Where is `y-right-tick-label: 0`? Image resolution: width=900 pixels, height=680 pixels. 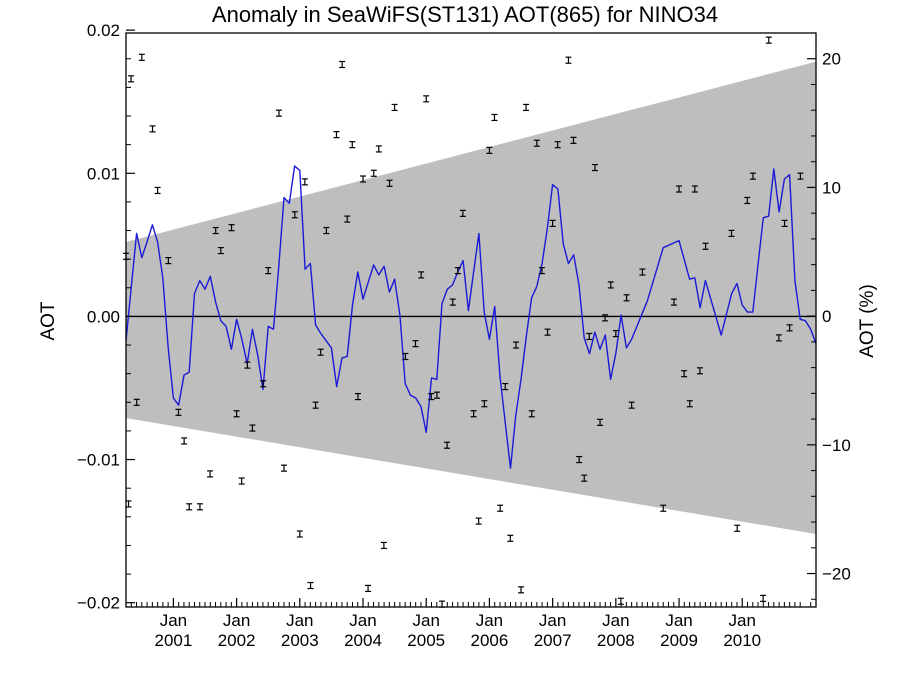 y-right-tick-label: 0 is located at coordinates (826, 316).